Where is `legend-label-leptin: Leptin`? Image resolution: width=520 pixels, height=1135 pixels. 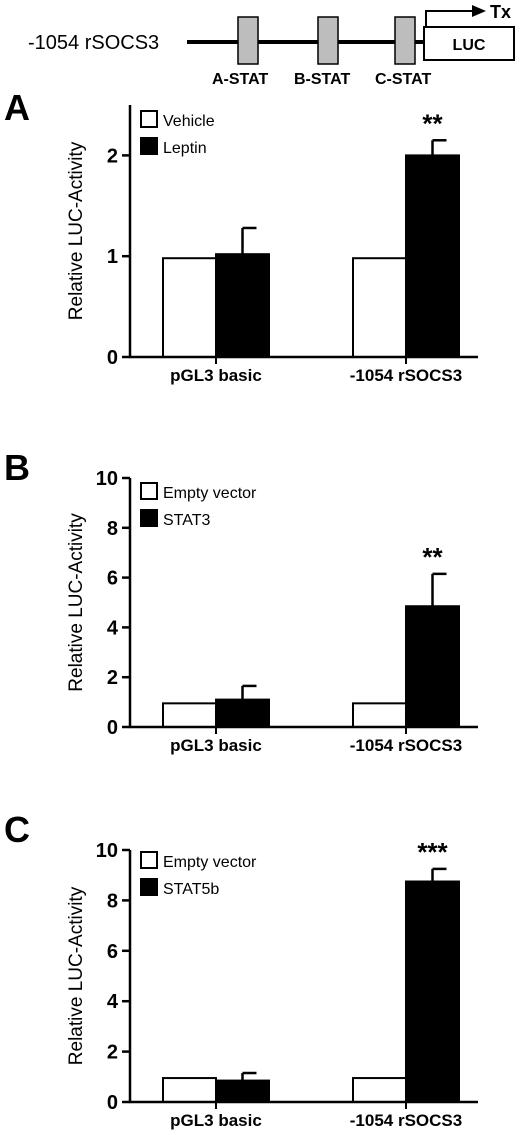
legend-label-leptin: Leptin is located at coordinates (185, 148).